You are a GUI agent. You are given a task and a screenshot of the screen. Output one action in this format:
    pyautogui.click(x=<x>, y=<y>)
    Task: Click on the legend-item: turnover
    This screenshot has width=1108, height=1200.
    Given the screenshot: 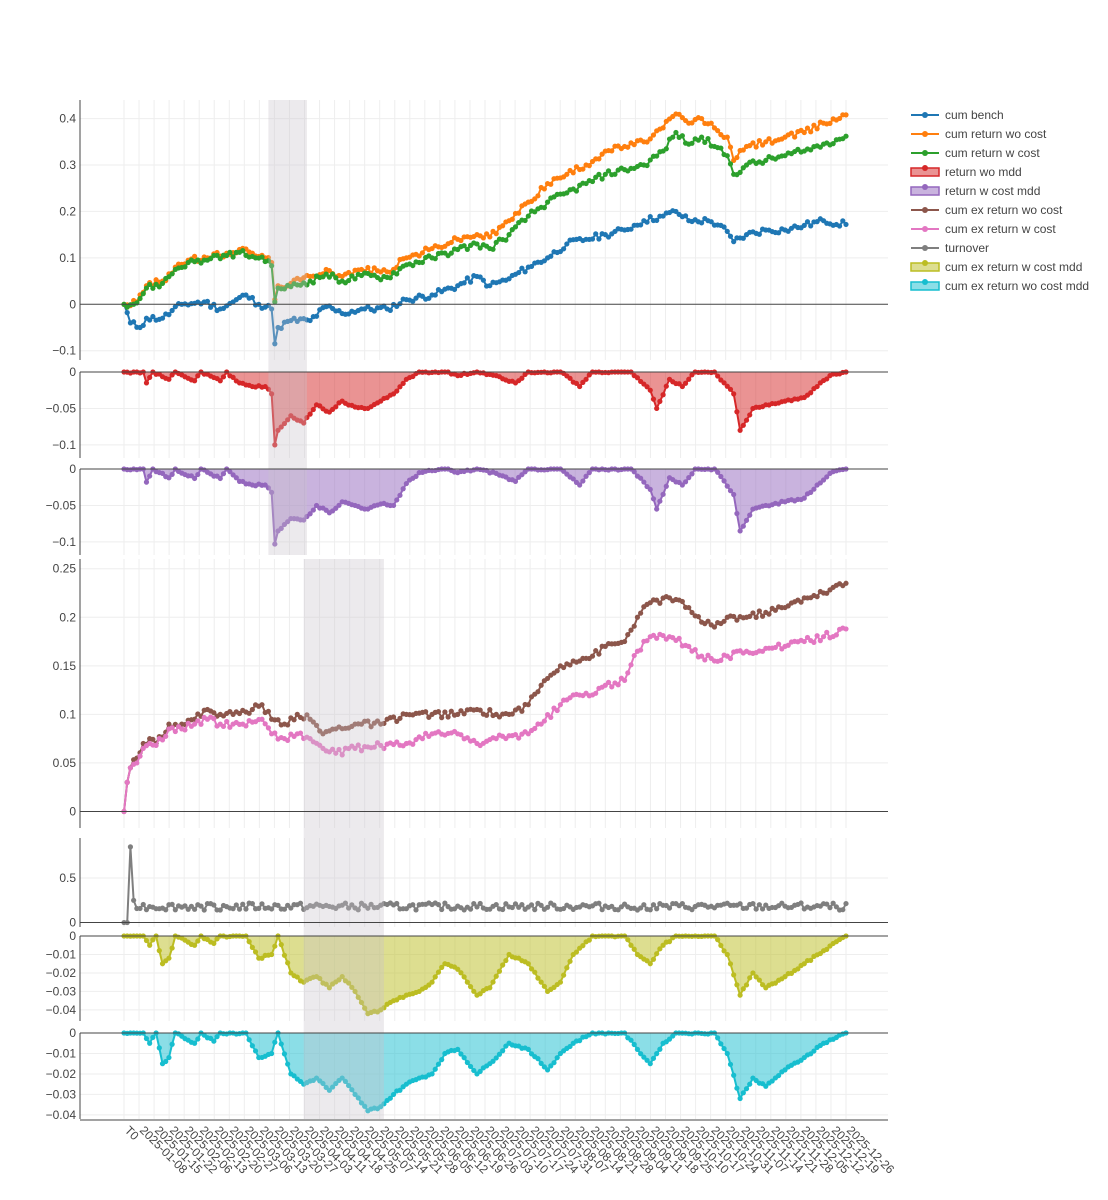 What is the action you would take?
    pyautogui.click(x=950, y=248)
    